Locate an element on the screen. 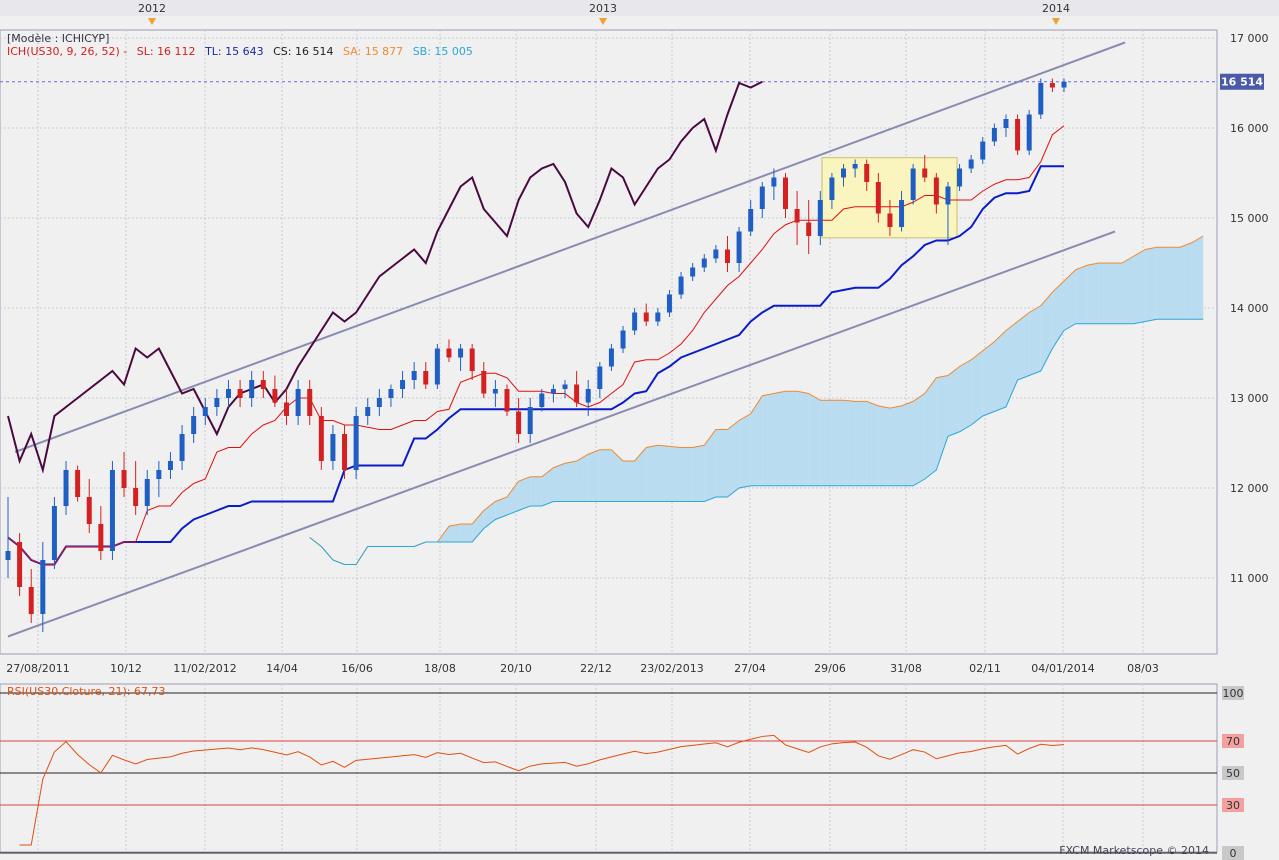 This screenshot has width=1279, height=860. y-tick-label: 11 000 is located at coordinates (1249, 578).